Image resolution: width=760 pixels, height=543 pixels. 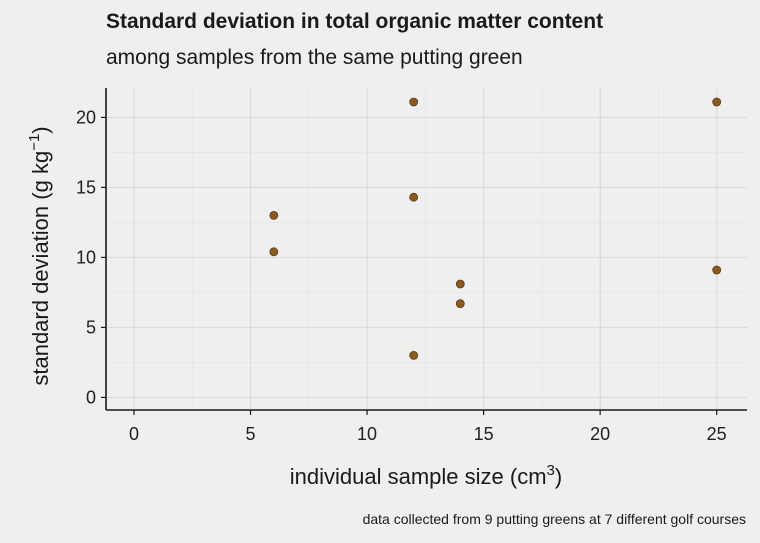 I want to click on x-axis-title: individual sample size (cm3), so click(x=426, y=475).